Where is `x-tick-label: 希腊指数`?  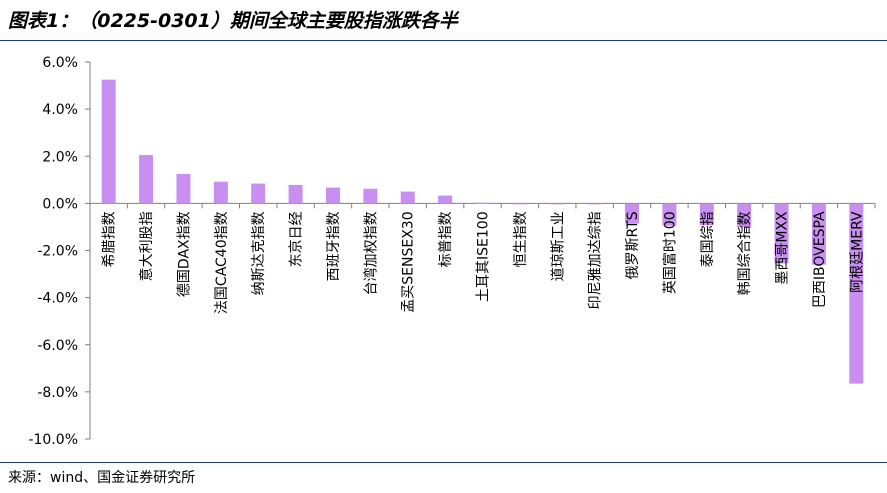 x-tick-label: 希腊指数 is located at coordinates (110, 239).